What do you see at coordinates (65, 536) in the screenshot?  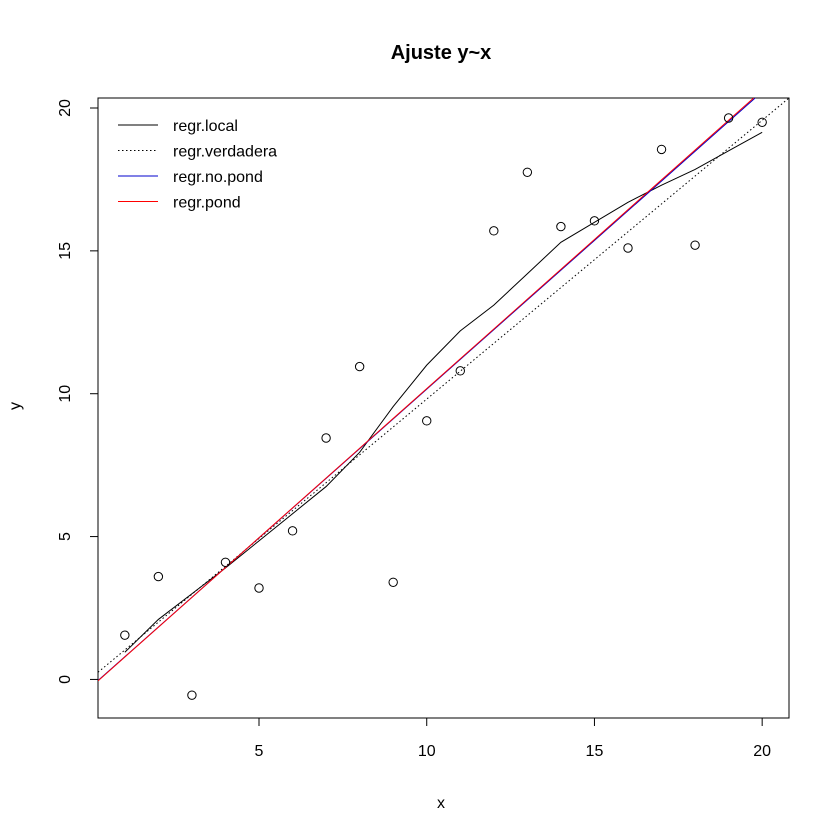 I see `y-tick-label: 5` at bounding box center [65, 536].